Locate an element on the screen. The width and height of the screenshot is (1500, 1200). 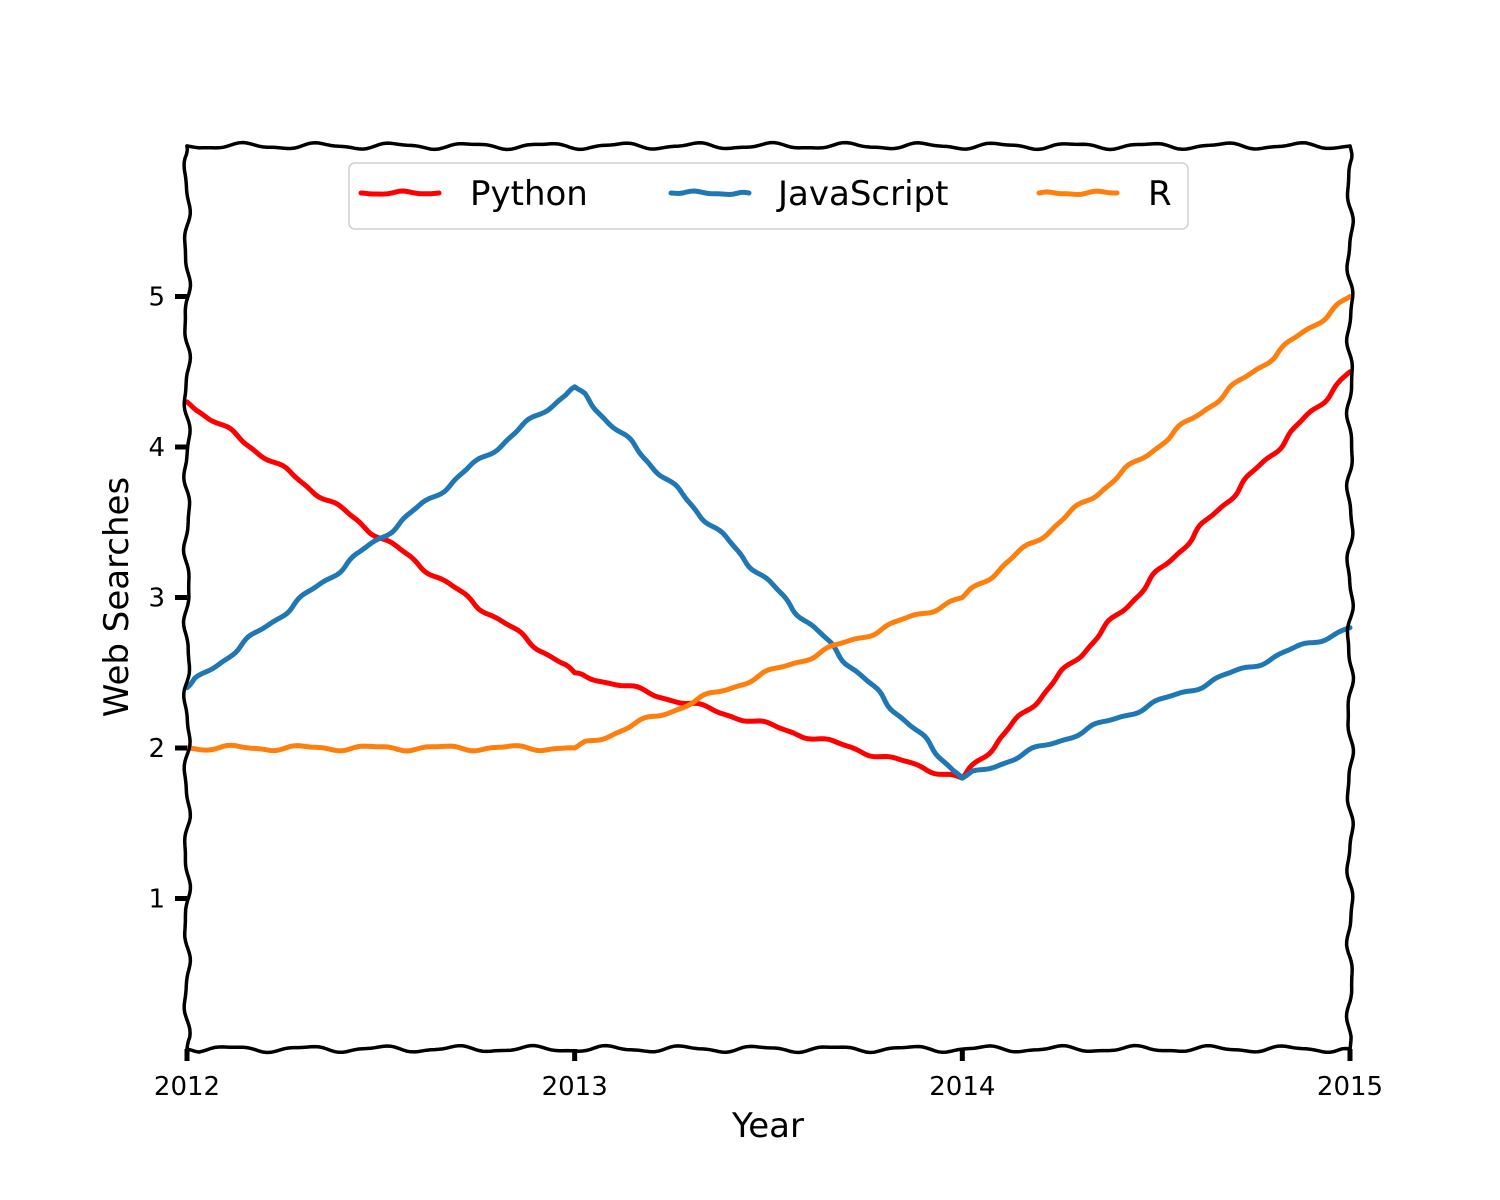
x-axis-label: Year is located at coordinates (767, 1126).